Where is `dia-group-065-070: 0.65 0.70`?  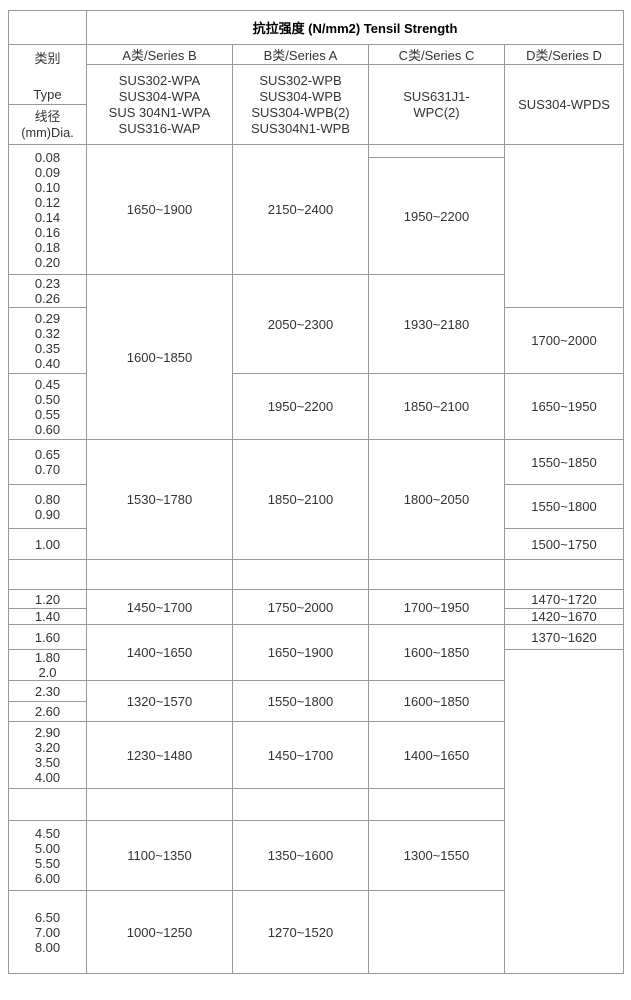
dia-group-065-070: 0.65 0.70 is located at coordinates (47, 462).